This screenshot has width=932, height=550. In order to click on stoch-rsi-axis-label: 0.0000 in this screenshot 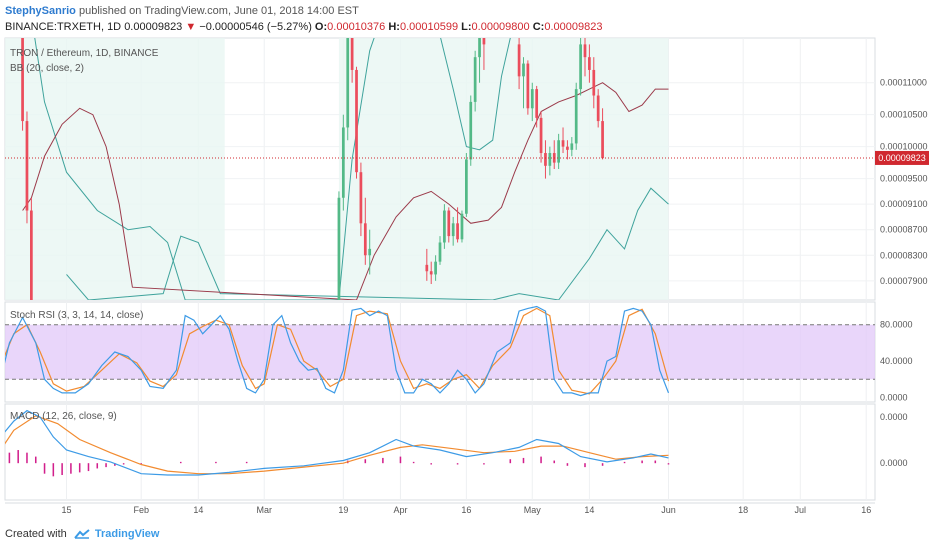, I will do `click(894, 397)`.